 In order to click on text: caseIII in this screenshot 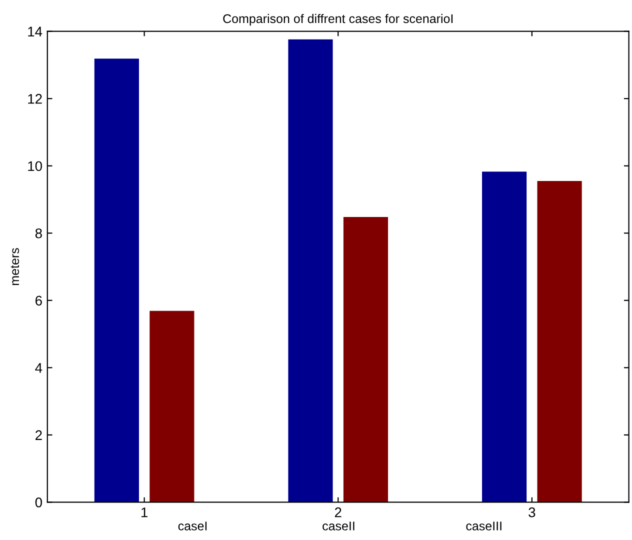, I will do `click(484, 526)`.